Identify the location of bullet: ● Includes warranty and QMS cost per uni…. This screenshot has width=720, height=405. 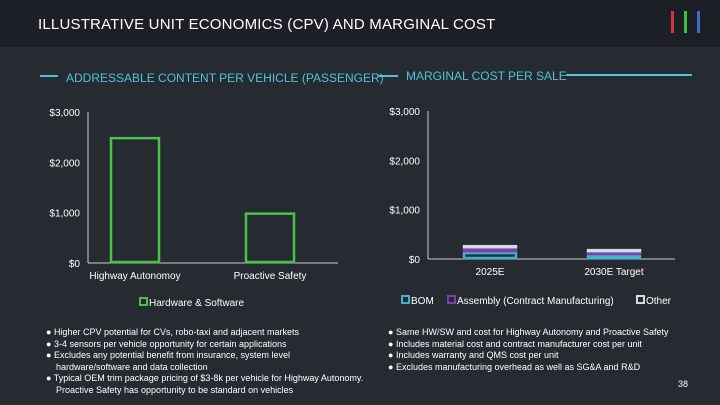
(473, 355).